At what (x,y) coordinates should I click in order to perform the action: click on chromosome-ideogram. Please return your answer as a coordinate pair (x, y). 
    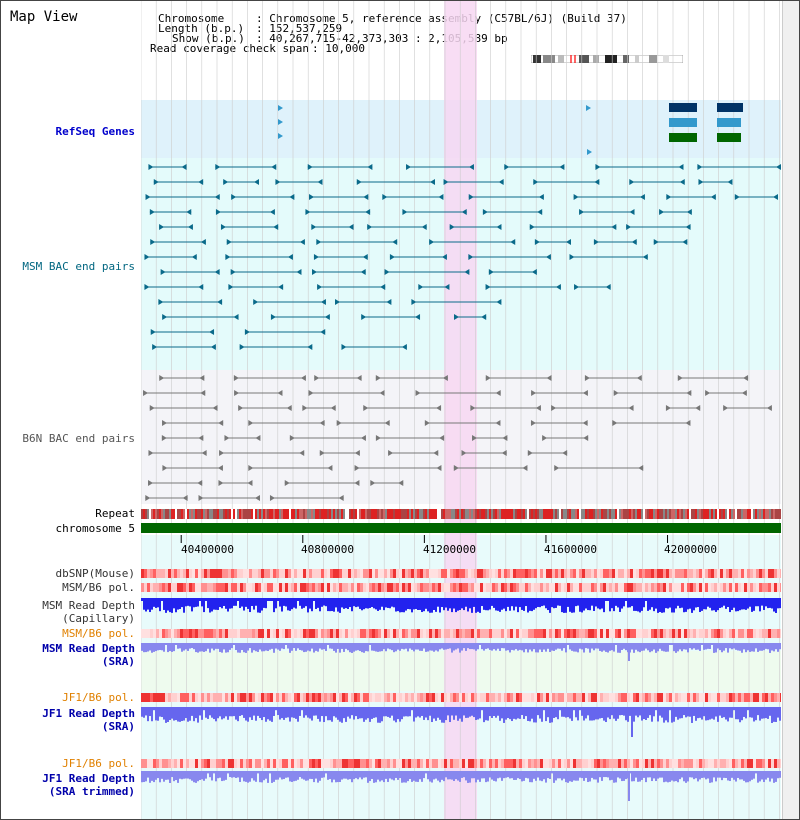
    Looking at the image, I should click on (607, 59).